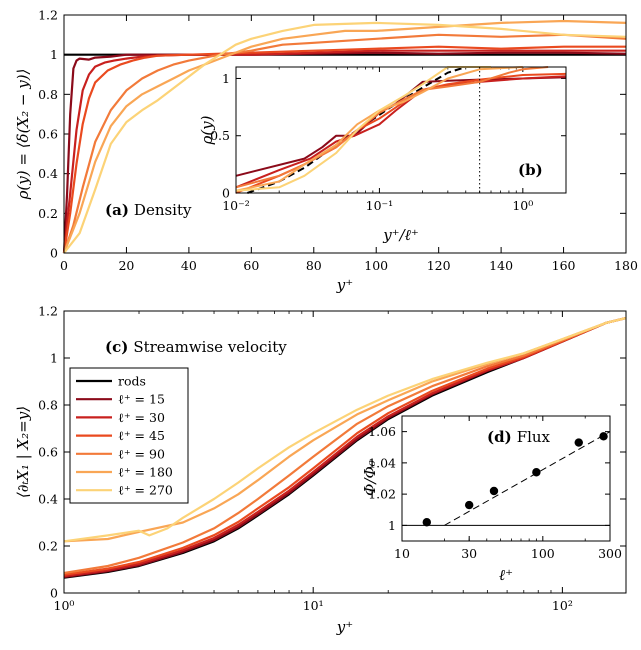 The image size is (641, 650). Describe the element at coordinates (380, 205) in the screenshot. I see `x-tick-label-b: 10⁻¹` at that location.